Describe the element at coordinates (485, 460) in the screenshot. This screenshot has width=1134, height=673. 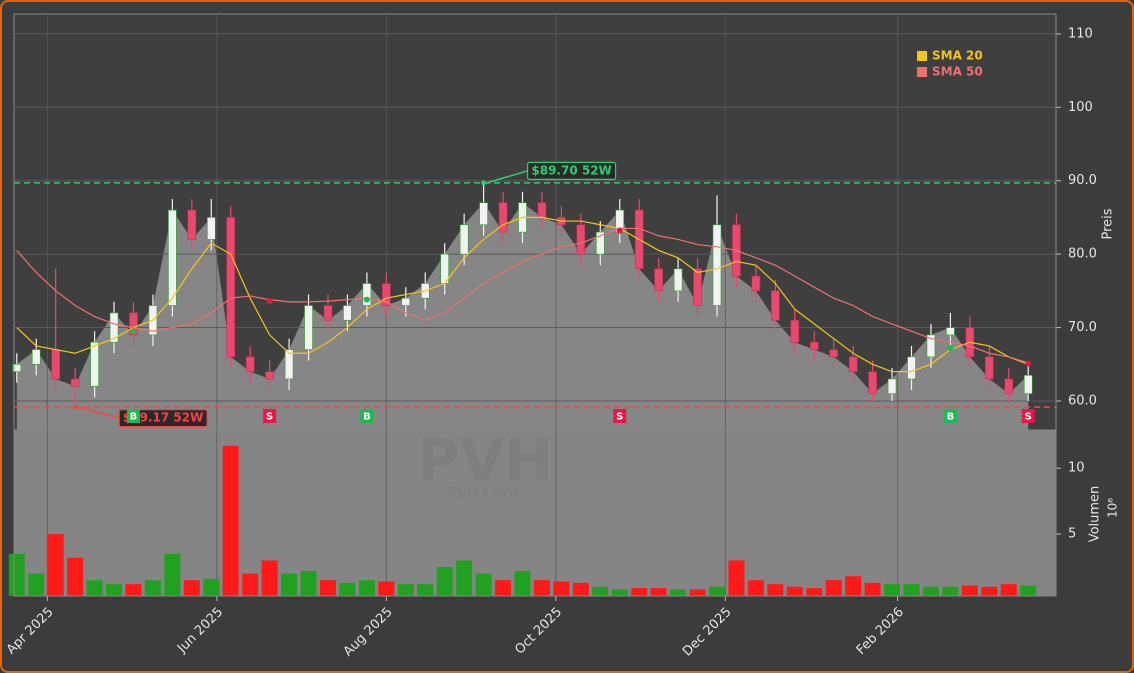
I see `watermark: PVH` at that location.